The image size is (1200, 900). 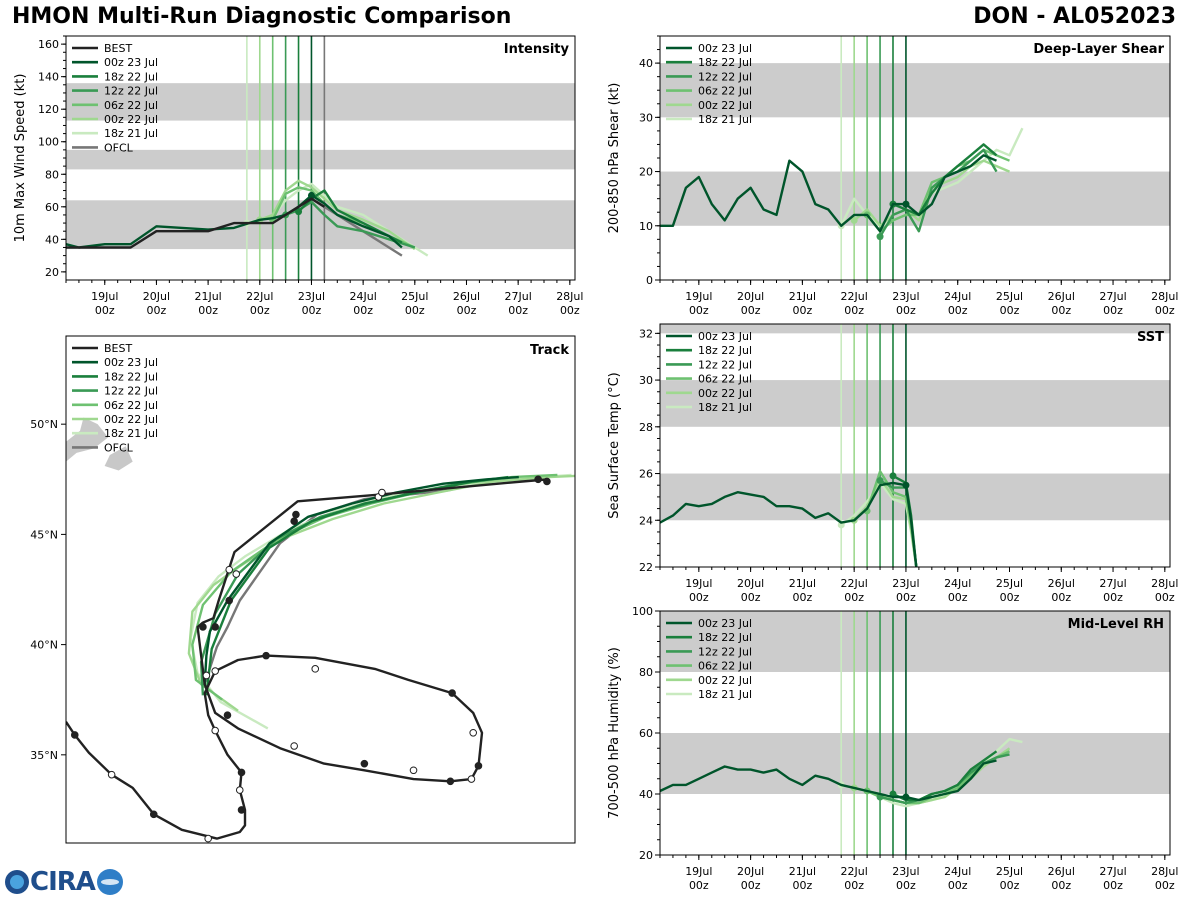 I want to click on intensity-xtick-label: 21Jul, so click(x=207, y=296).